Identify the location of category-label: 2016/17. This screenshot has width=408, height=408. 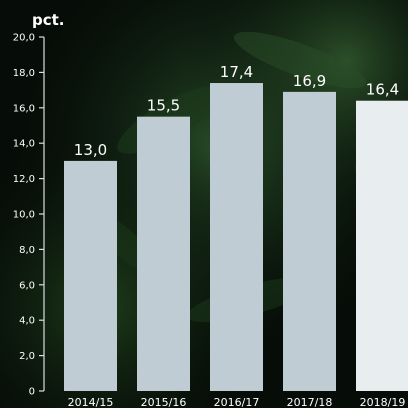
(237, 402).